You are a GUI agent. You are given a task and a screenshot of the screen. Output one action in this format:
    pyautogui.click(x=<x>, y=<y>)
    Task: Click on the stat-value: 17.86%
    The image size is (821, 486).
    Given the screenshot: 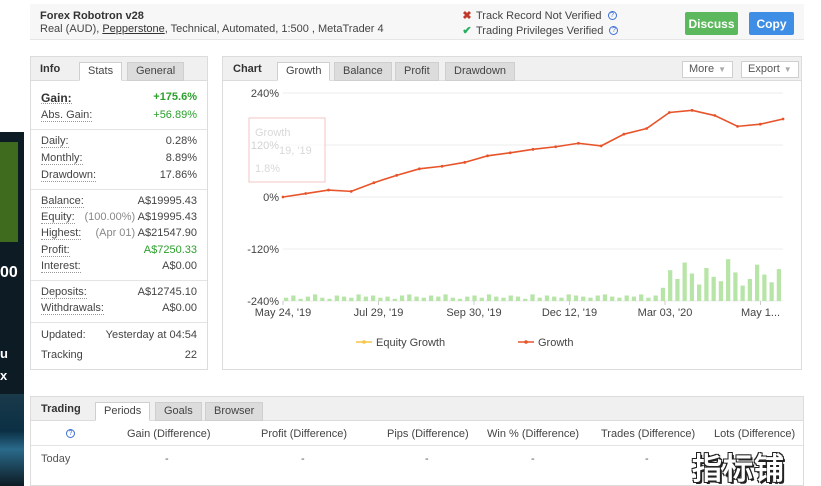 What is the action you would take?
    pyautogui.click(x=178, y=175)
    